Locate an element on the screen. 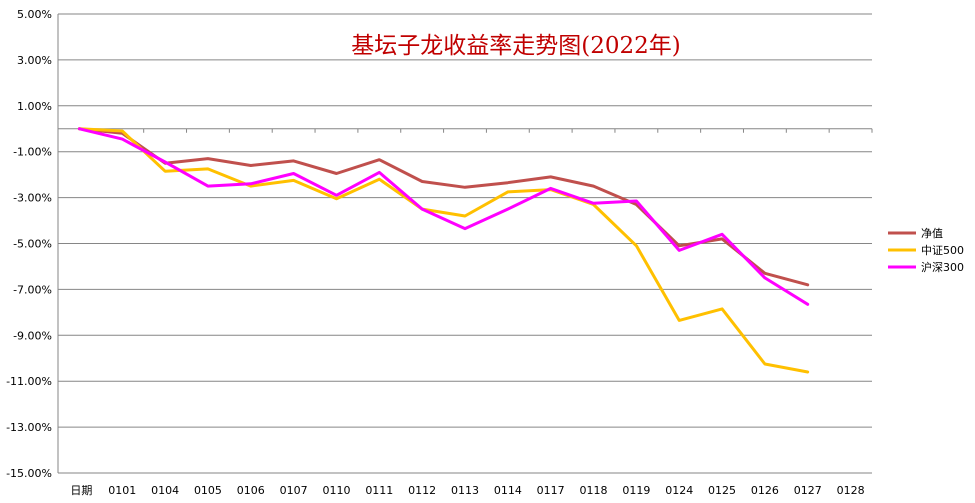  legend-label: 沪深300 is located at coordinates (942, 267).